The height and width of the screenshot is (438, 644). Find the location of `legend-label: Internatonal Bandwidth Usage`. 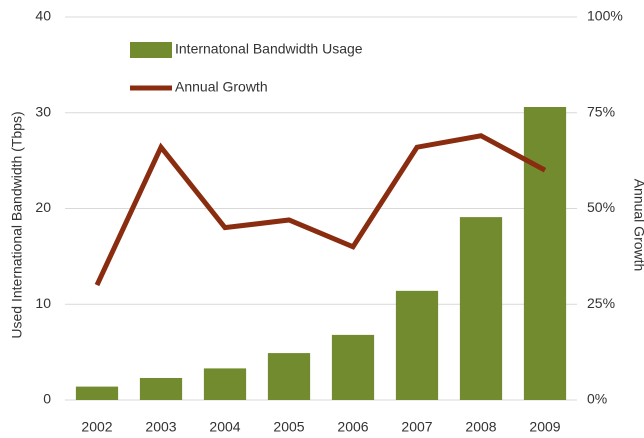

legend-label: Internatonal Bandwidth Usage is located at coordinates (269, 49).